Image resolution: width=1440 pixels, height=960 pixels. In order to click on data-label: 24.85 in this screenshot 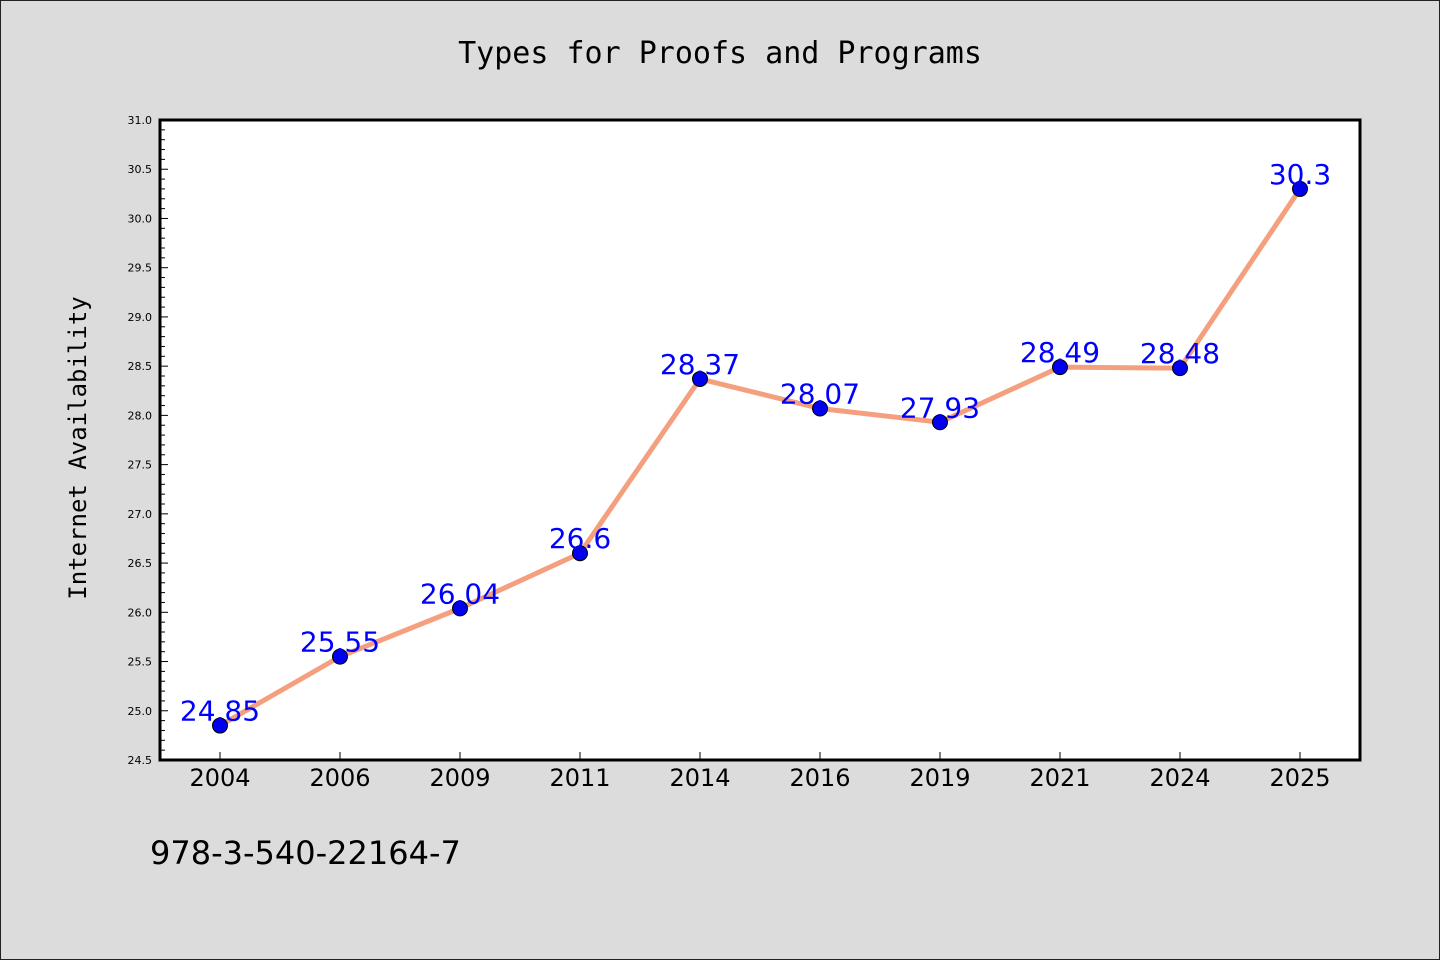, I will do `click(220, 711)`.